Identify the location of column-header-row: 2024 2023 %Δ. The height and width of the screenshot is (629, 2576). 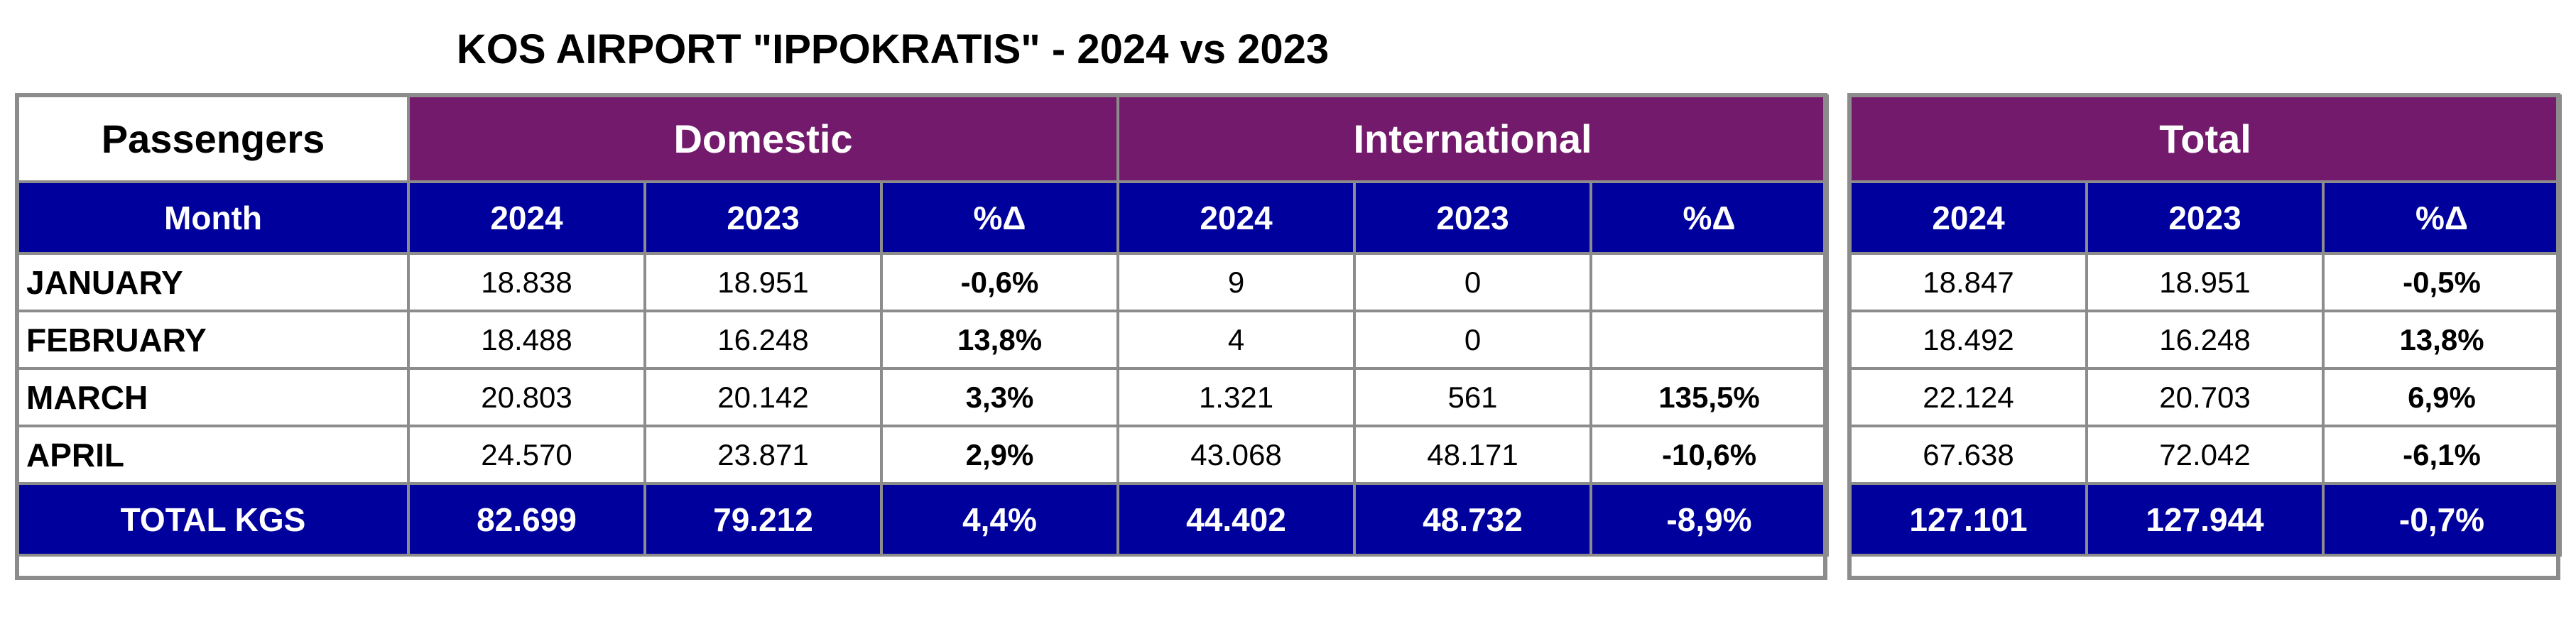
(2206, 217).